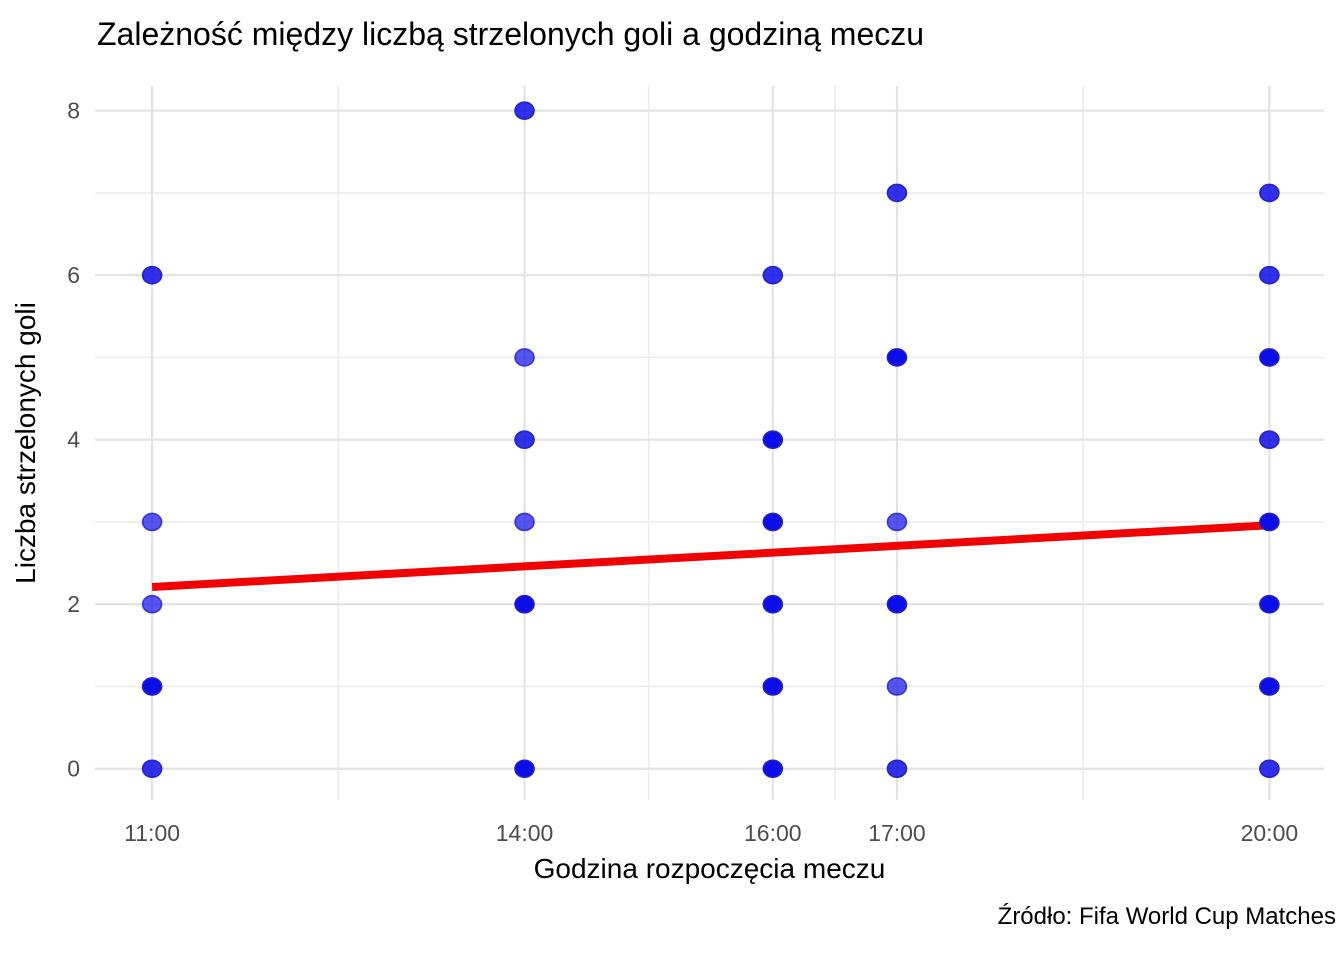 This screenshot has height=960, width=1344. What do you see at coordinates (897, 833) in the screenshot?
I see `x-tick-label: 17:00` at bounding box center [897, 833].